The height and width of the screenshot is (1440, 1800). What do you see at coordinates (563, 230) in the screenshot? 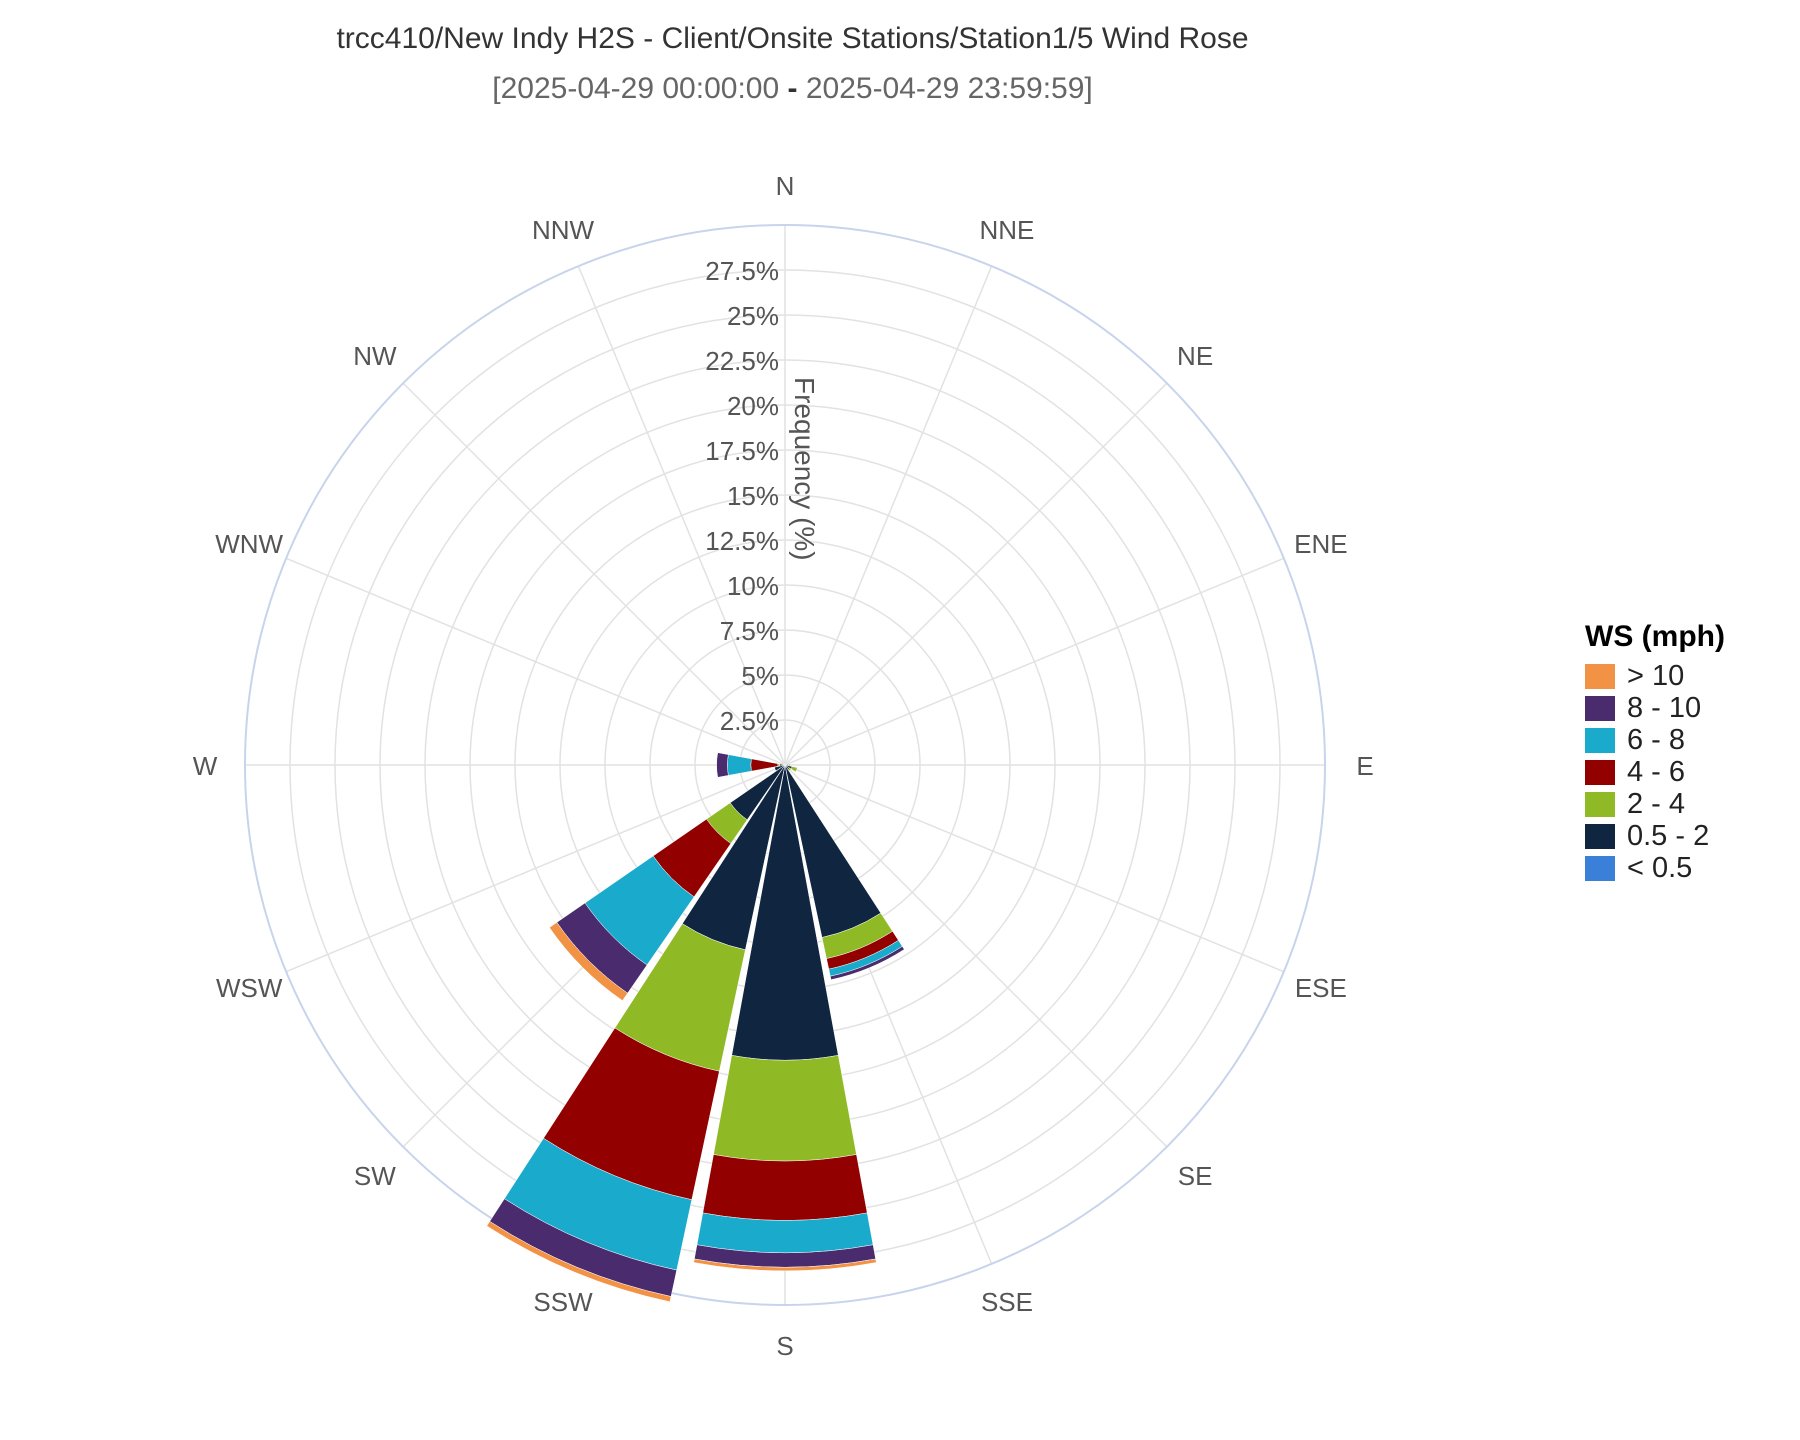
I see `direction-label-NNW: NNW` at bounding box center [563, 230].